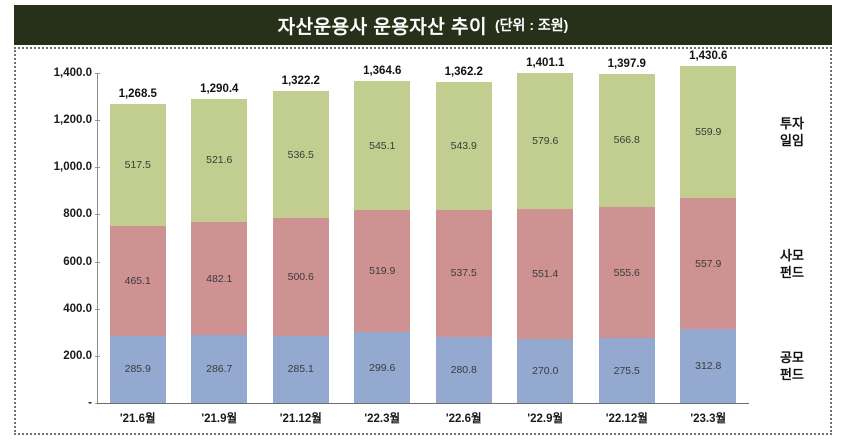  I want to click on bar-total-label: 1,430.6, so click(708, 55).